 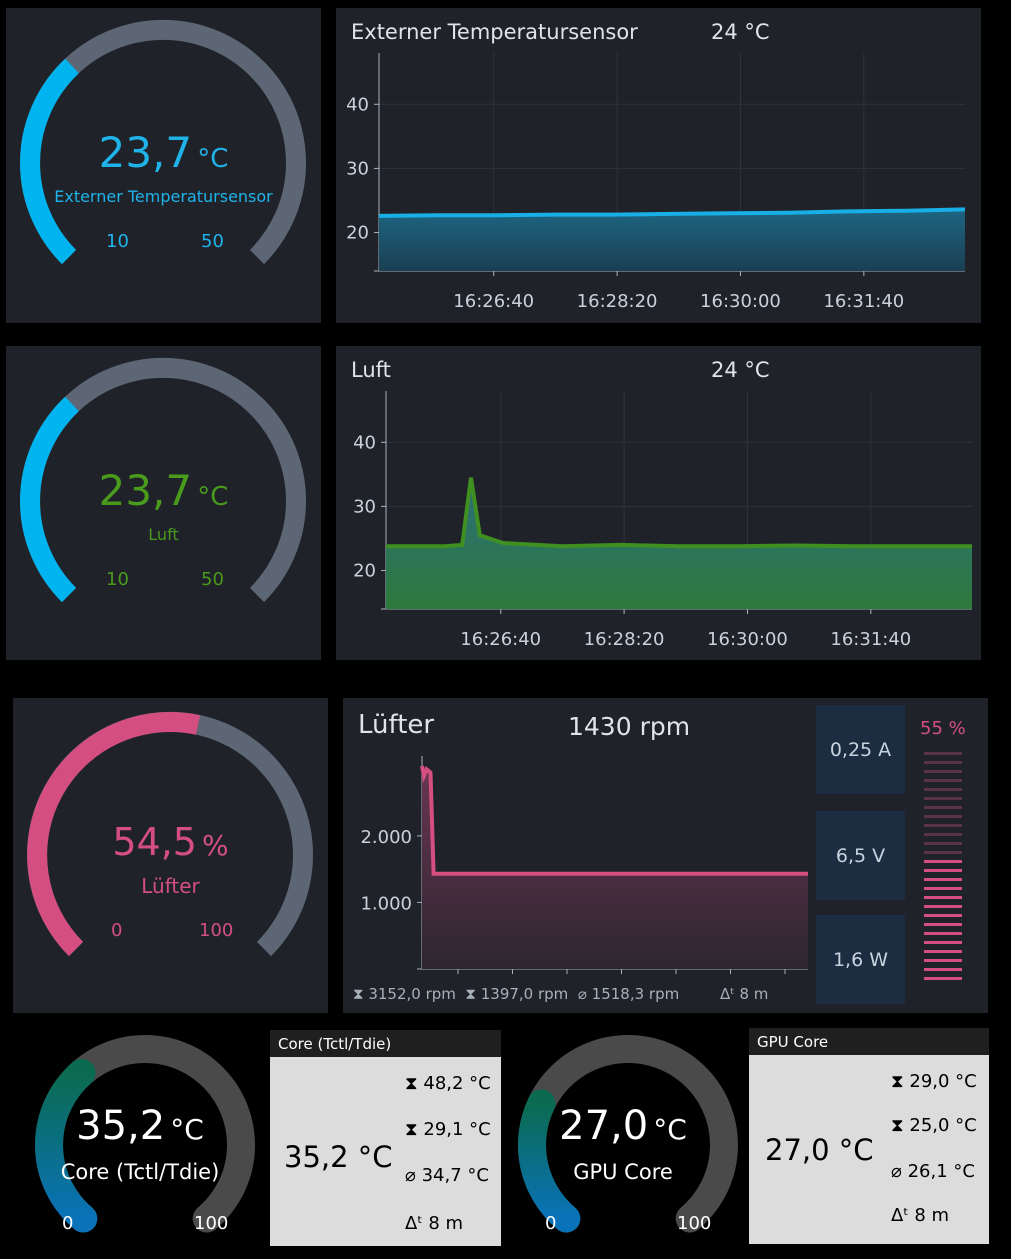 I want to click on card-min: 25,0 °C, so click(x=943, y=1125).